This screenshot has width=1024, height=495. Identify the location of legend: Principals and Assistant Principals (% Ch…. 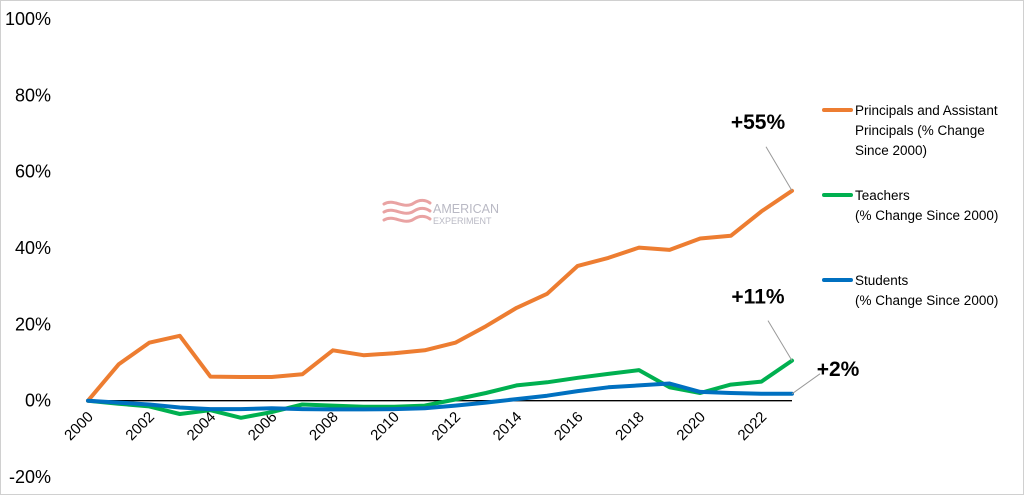
(910, 205).